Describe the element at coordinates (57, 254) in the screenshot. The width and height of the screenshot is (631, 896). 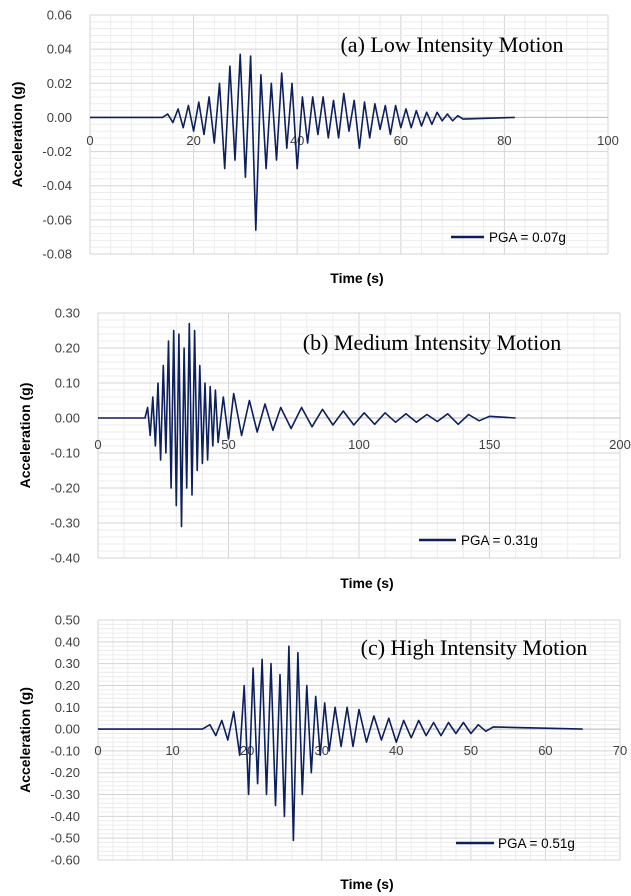
I see `y-tick-label: -0.08` at that location.